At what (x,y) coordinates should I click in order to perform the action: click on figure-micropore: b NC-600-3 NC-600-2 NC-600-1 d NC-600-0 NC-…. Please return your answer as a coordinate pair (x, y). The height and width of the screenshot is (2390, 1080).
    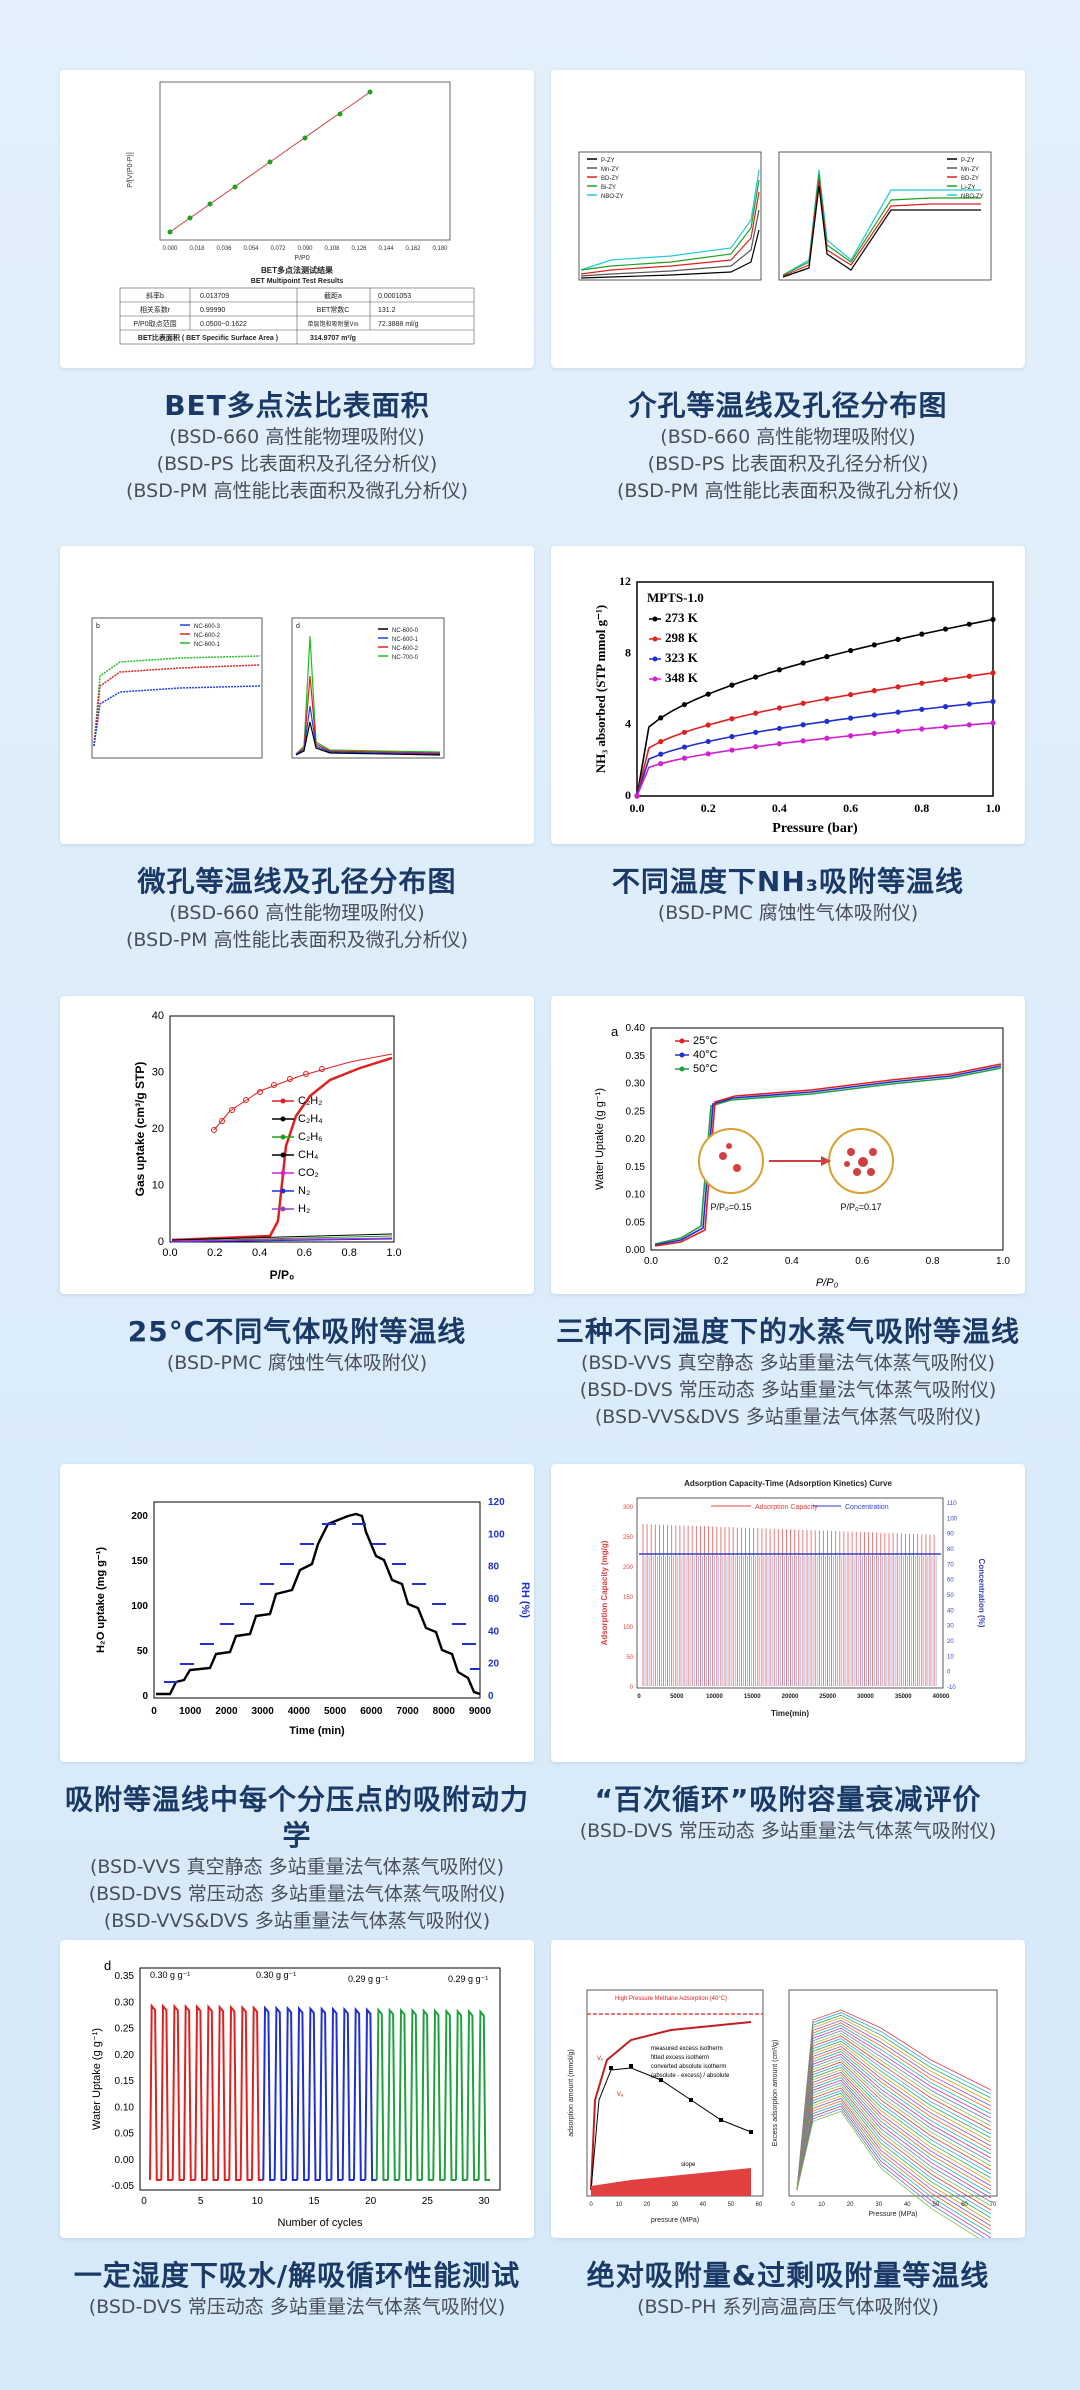
    Looking at the image, I should click on (297, 695).